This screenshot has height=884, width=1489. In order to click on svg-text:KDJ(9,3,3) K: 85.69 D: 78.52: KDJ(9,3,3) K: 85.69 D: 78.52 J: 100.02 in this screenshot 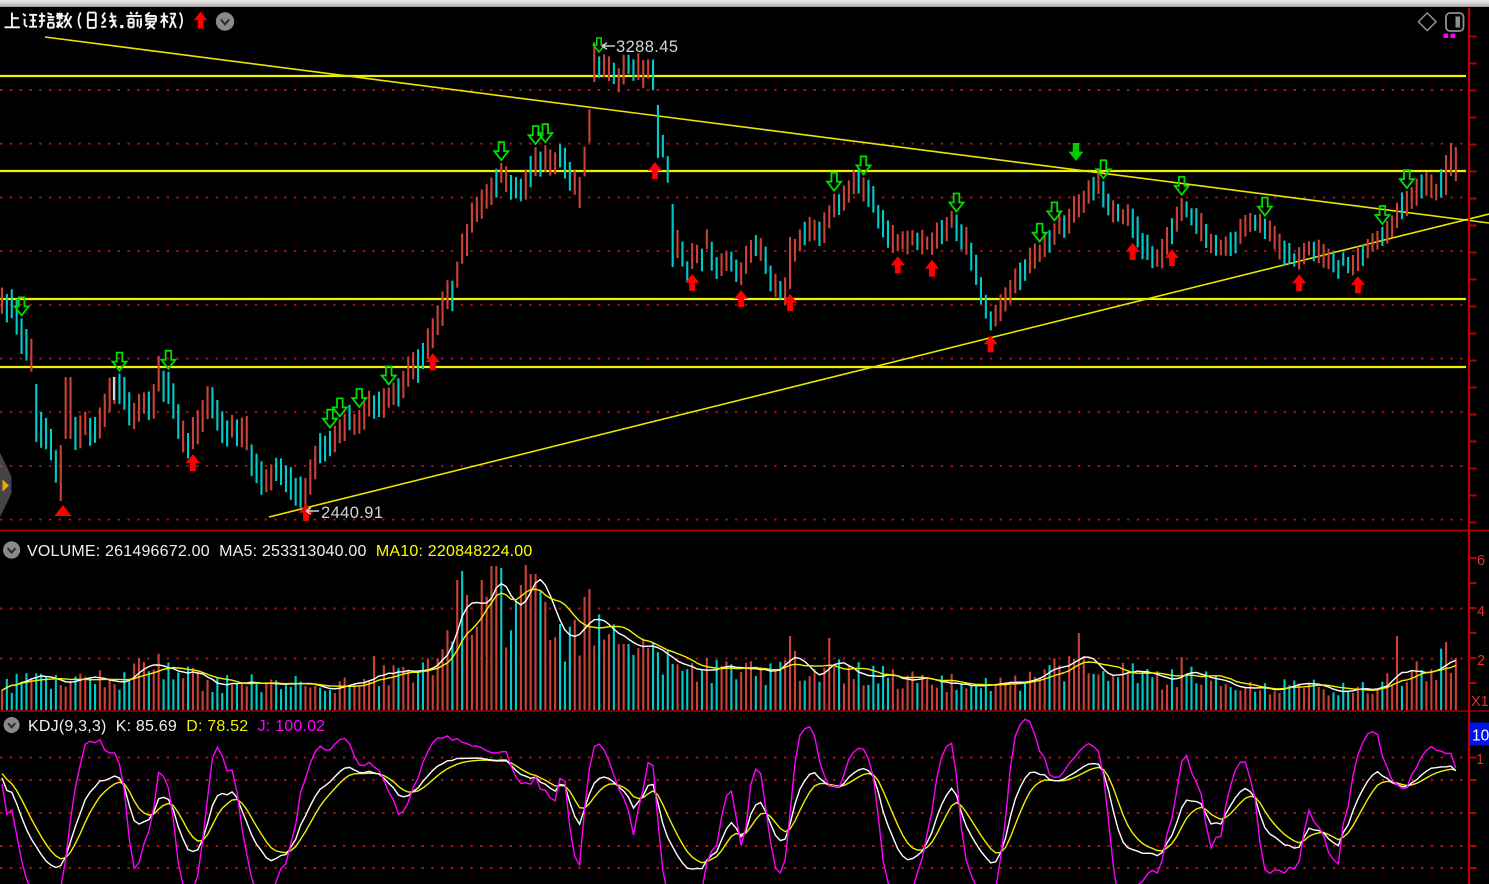, I will do `click(176, 726)`.